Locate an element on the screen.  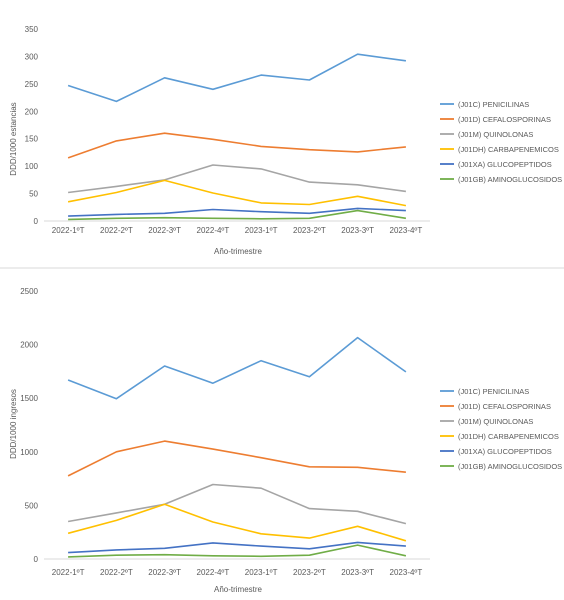
y-tick-label: 250 is located at coordinates (32, 84).